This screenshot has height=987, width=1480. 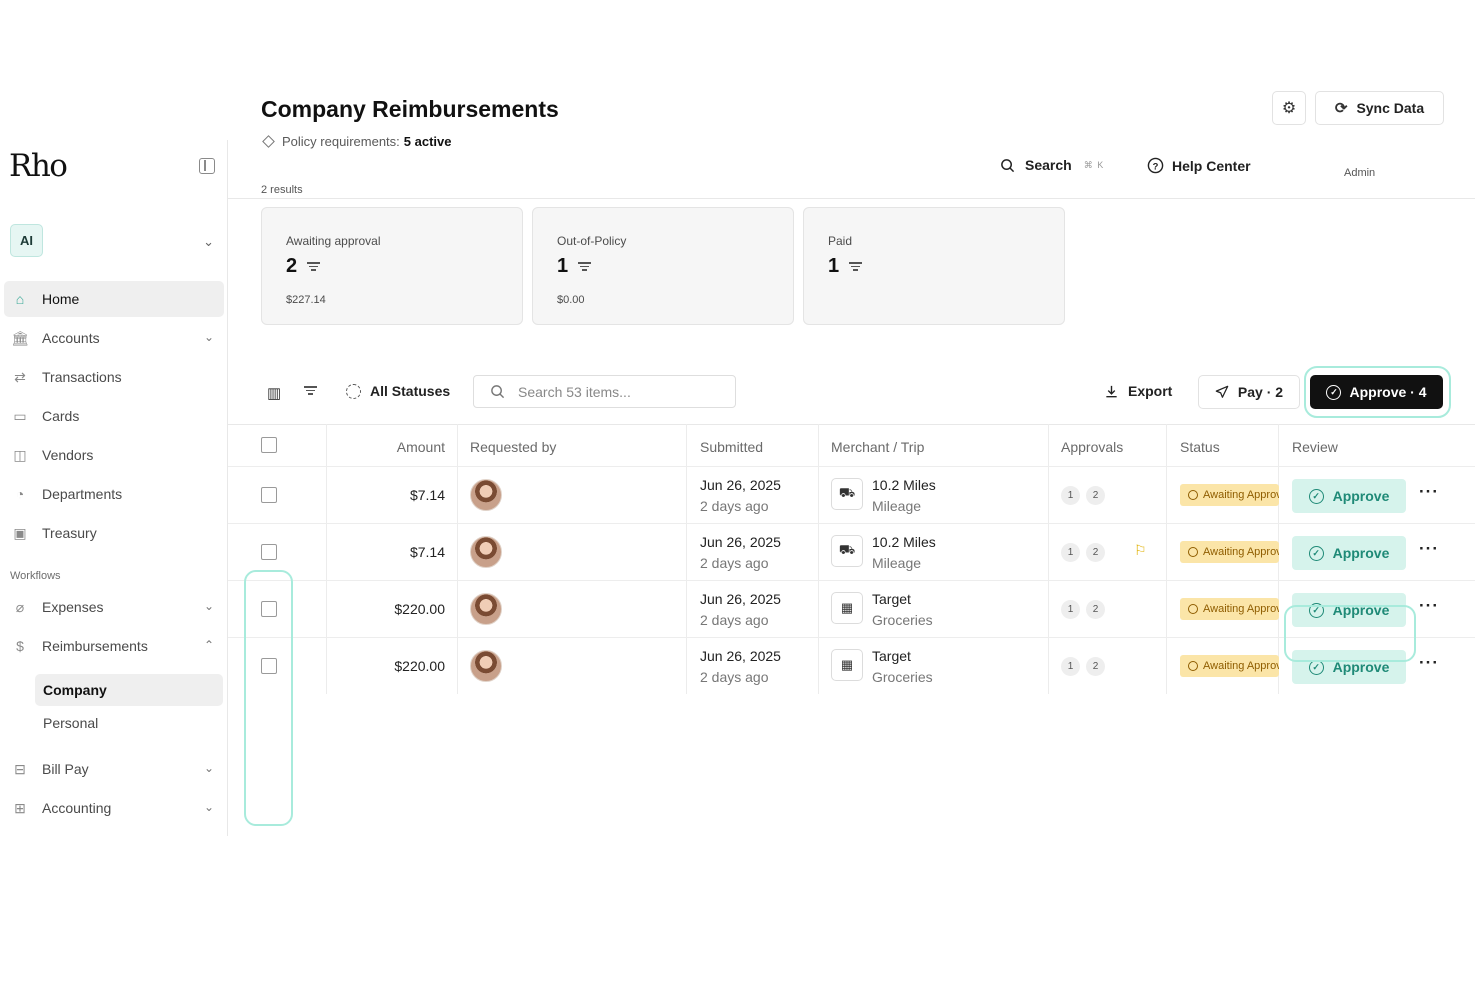 What do you see at coordinates (851, 169) in the screenshot?
I see `top-bar: Search ⌘ K ? Help Center Admin` at bounding box center [851, 169].